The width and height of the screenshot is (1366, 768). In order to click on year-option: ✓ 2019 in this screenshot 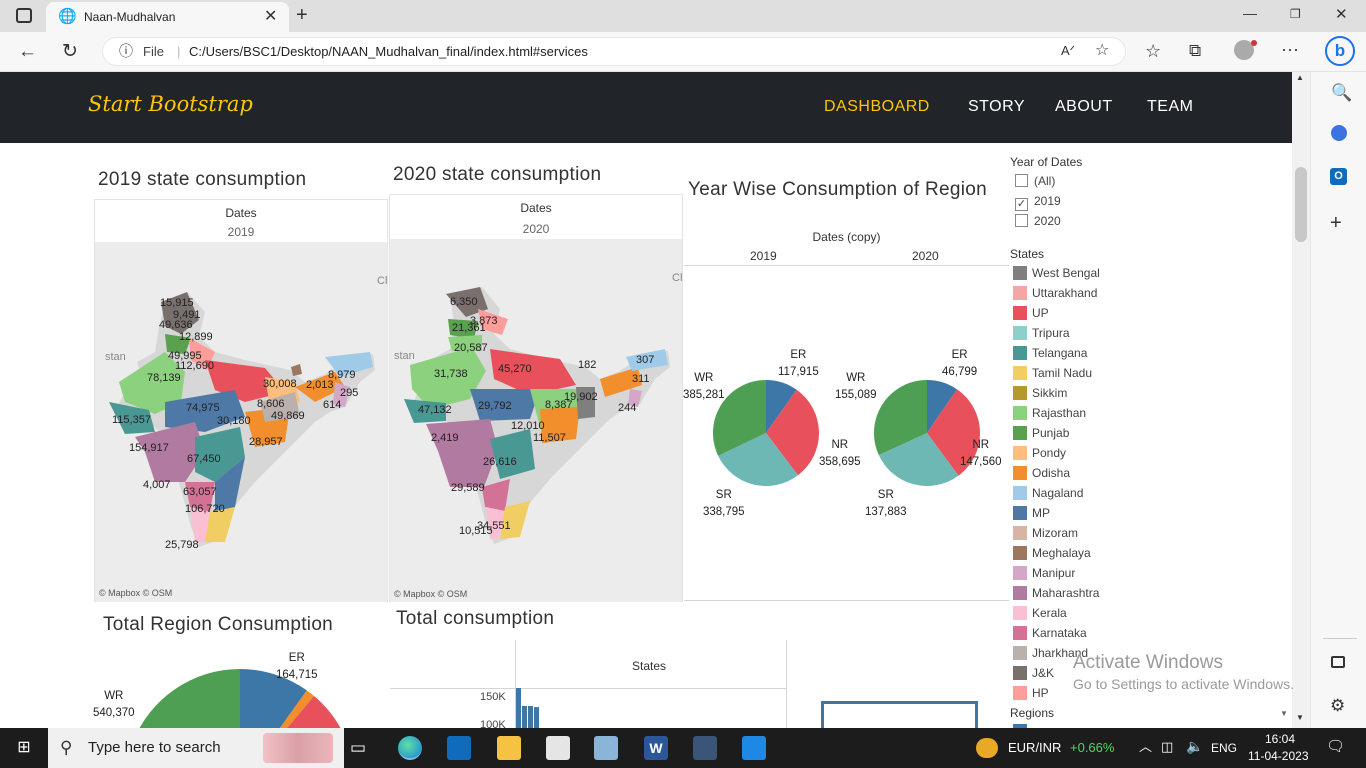, I will do `click(1038, 202)`.